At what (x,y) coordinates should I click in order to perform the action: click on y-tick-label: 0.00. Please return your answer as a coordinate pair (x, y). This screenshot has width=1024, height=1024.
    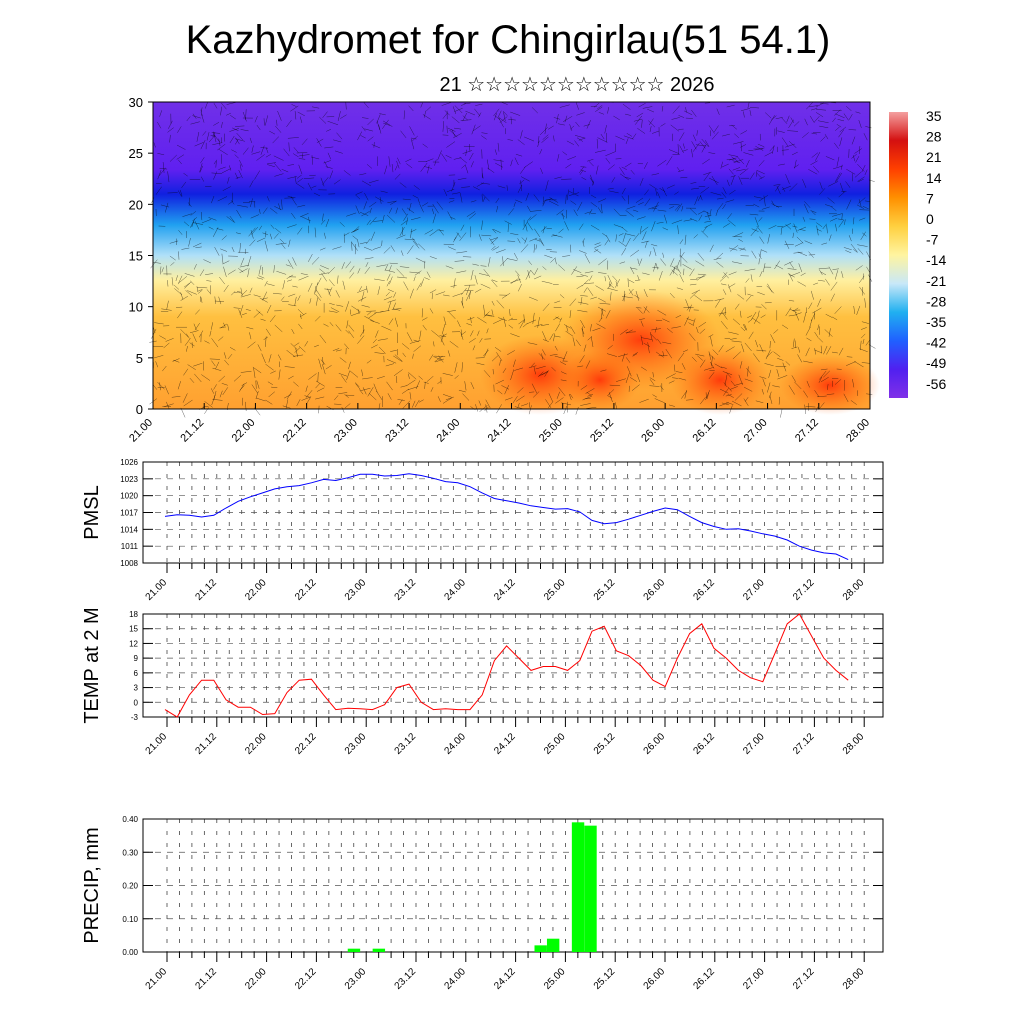
    Looking at the image, I should click on (130, 952).